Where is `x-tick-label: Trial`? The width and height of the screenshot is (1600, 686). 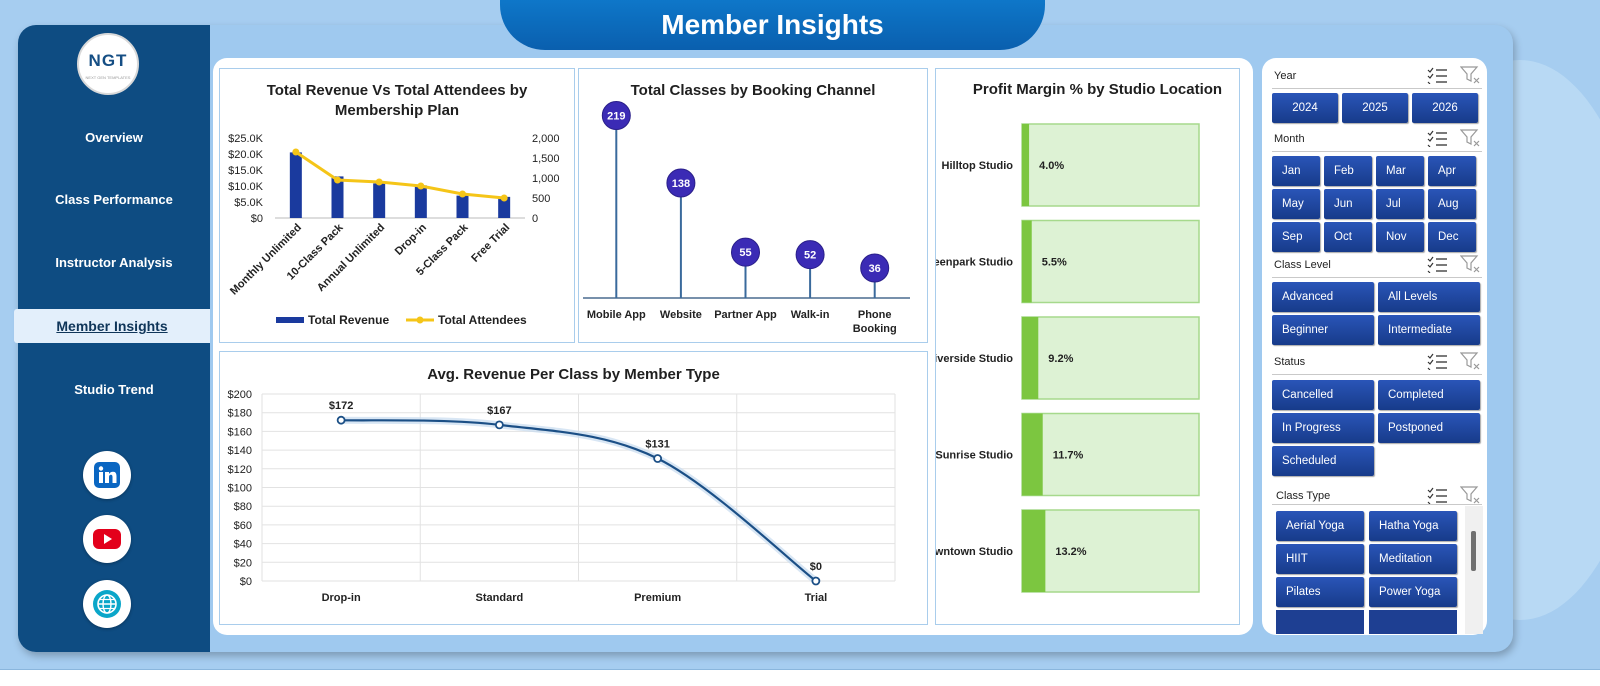
x-tick-label: Trial is located at coordinates (816, 598).